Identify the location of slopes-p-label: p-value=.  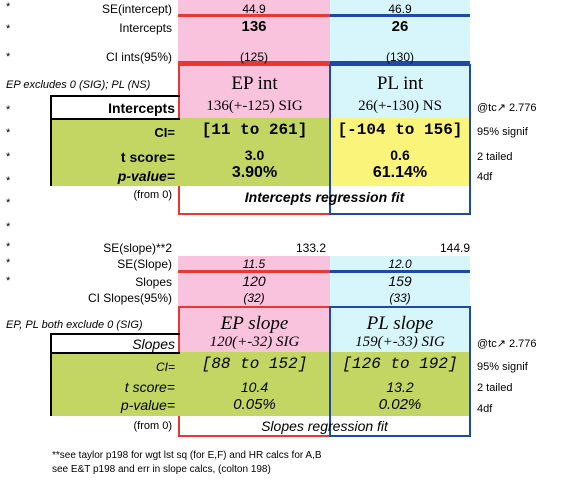
(147, 405).